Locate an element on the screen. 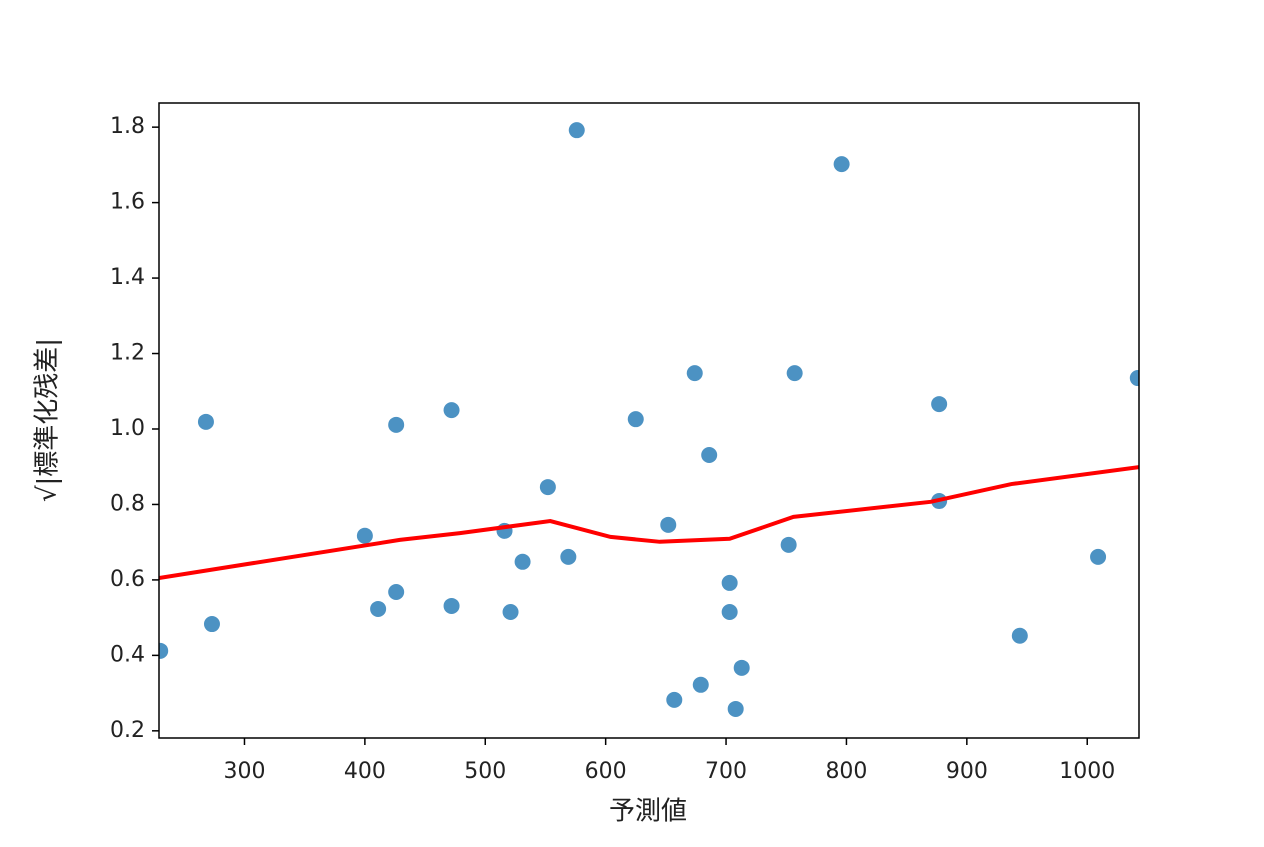 This screenshot has height=847, width=1264. x-tick-label: 1000 is located at coordinates (1087, 771).